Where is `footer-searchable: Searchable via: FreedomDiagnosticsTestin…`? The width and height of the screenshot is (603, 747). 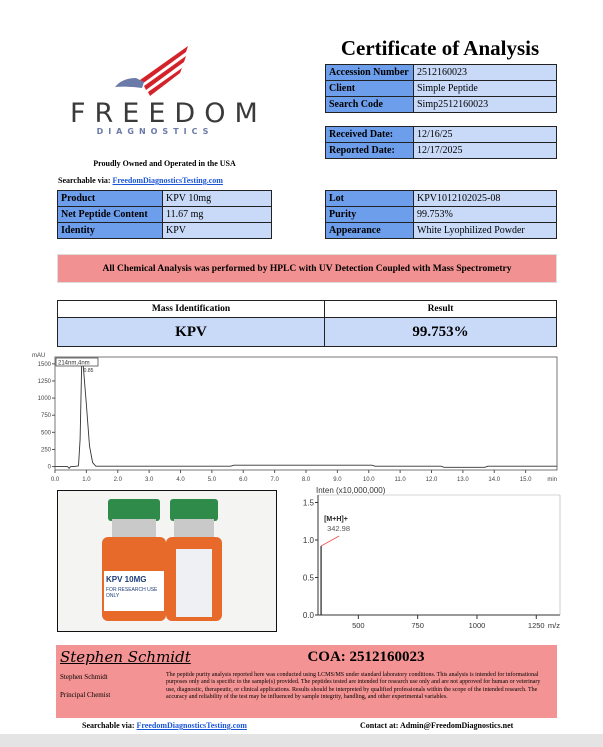
footer-searchable: Searchable via: FreedomDiagnosticsTestin… is located at coordinates (164, 725).